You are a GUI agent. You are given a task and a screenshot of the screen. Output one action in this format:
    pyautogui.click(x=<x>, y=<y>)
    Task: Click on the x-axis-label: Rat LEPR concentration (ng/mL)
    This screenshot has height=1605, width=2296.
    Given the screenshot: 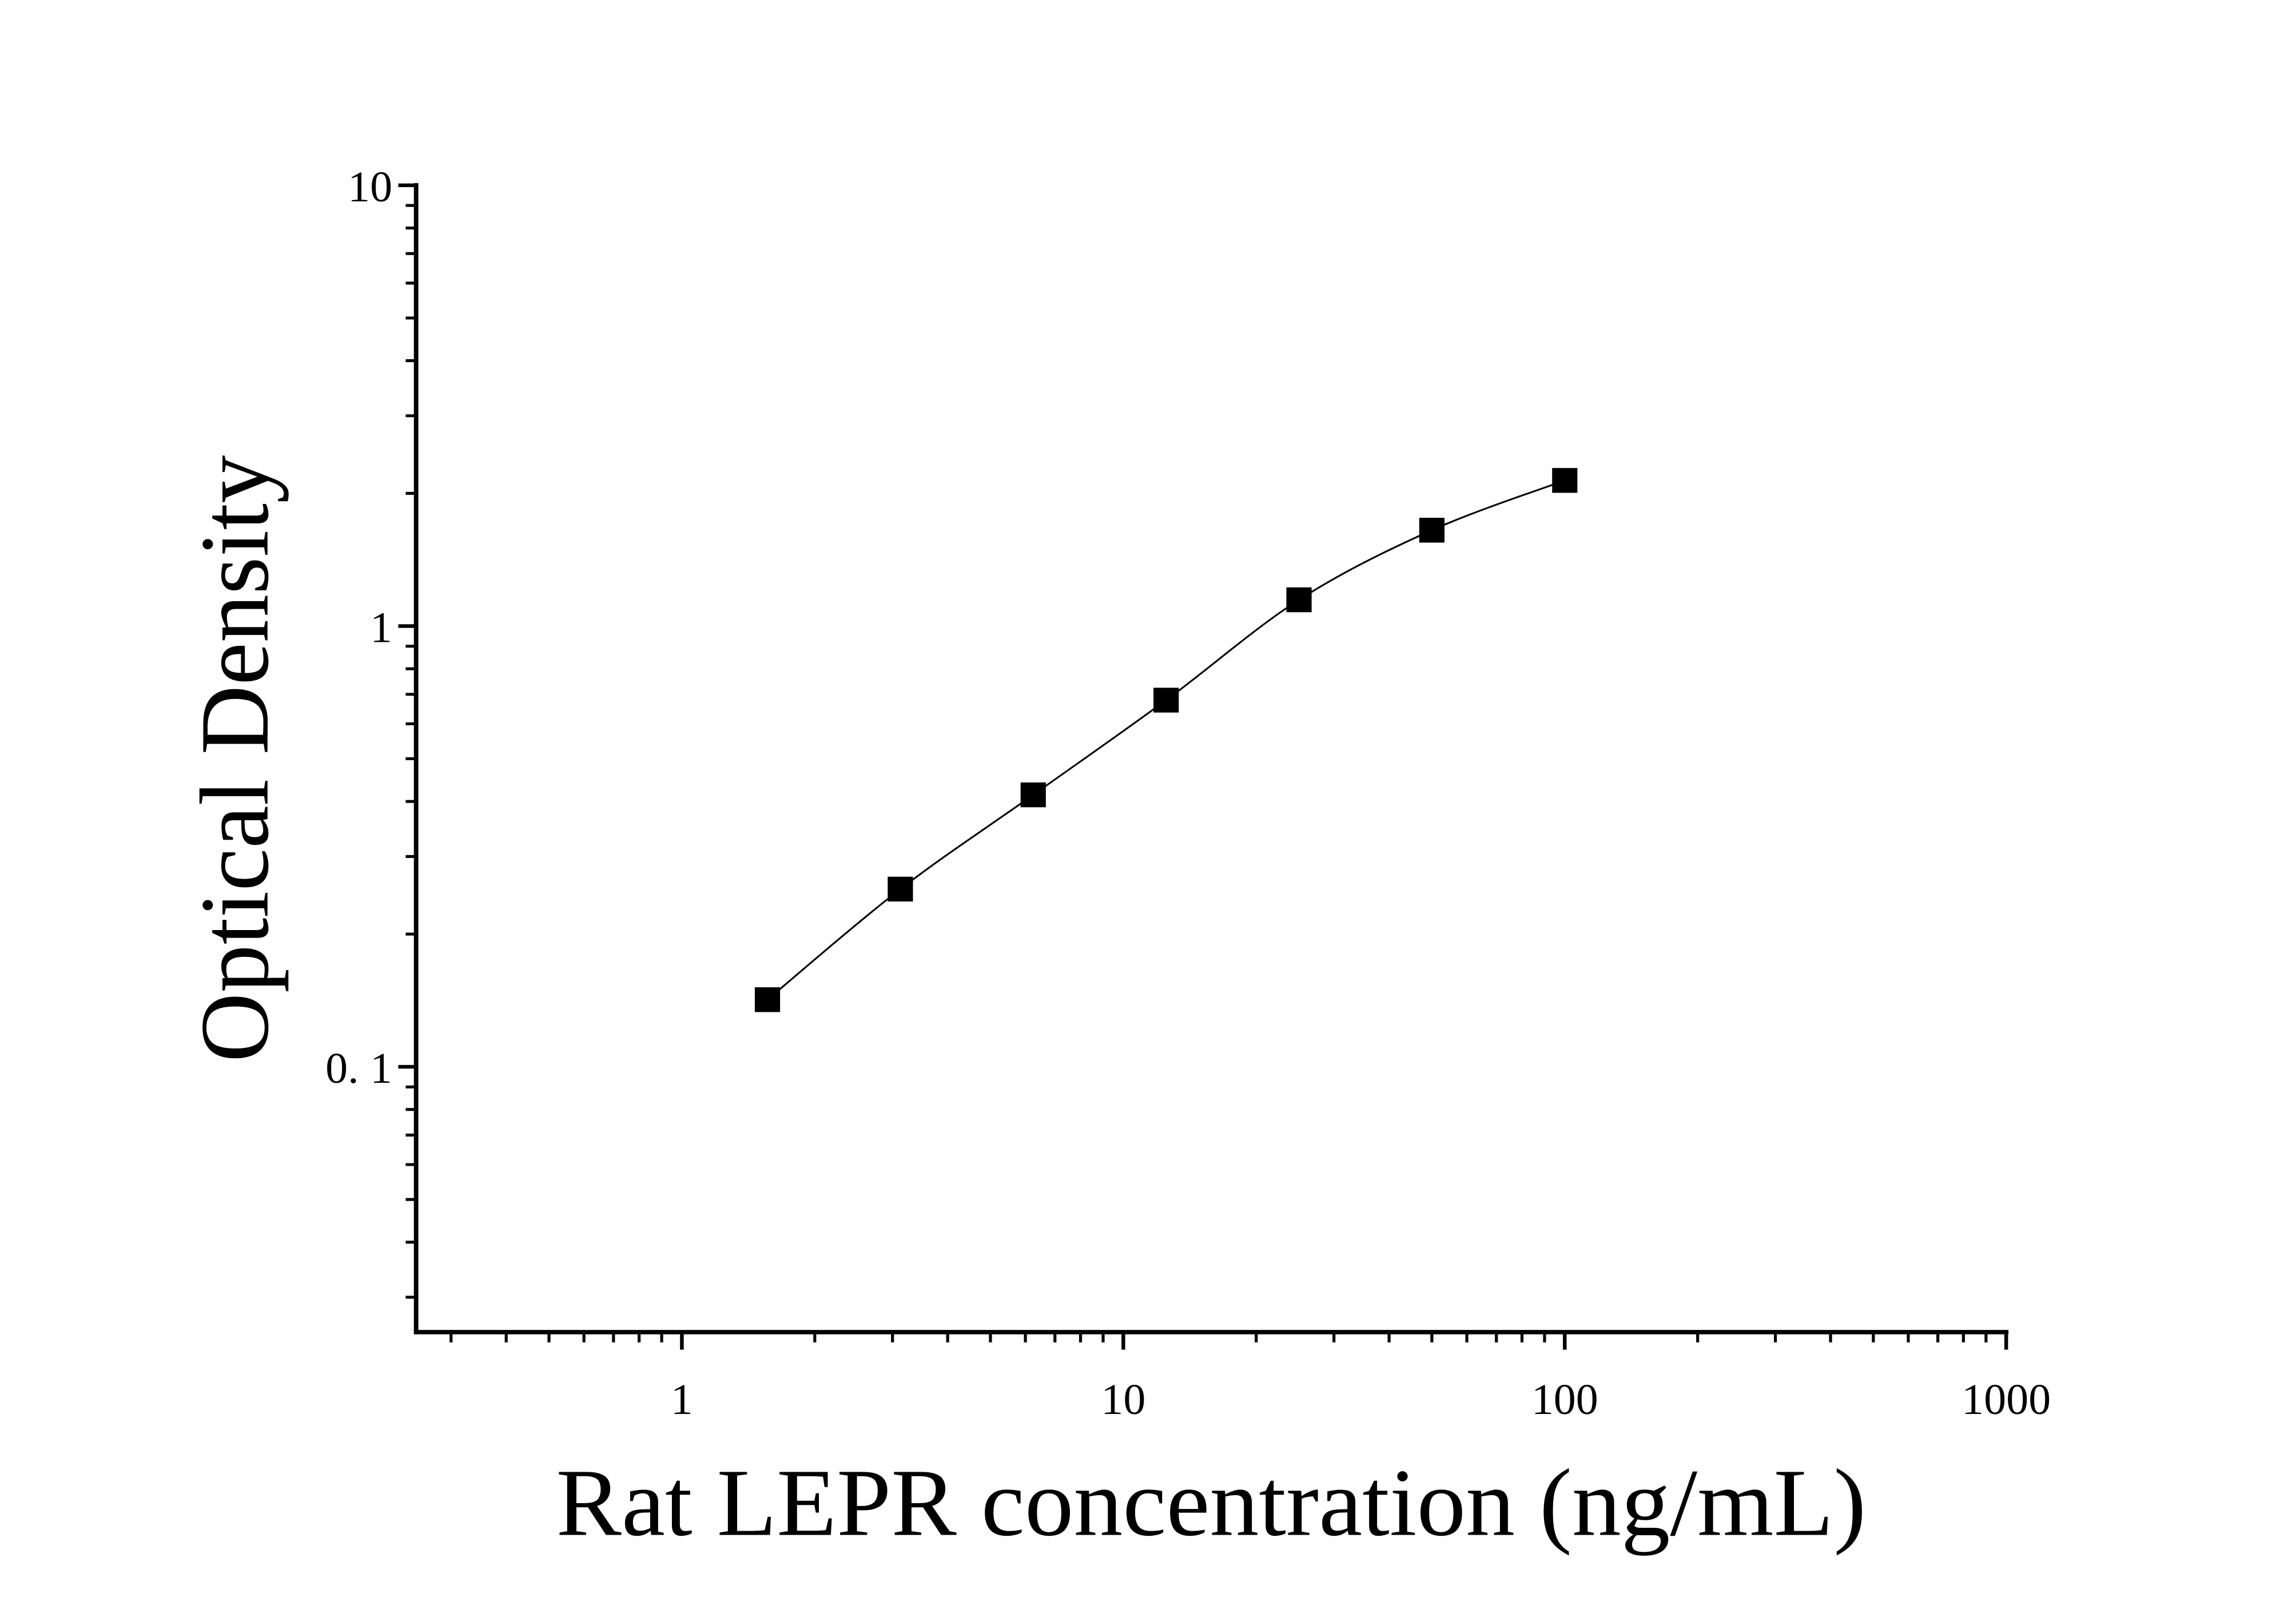 What is the action you would take?
    pyautogui.click(x=1211, y=1502)
    